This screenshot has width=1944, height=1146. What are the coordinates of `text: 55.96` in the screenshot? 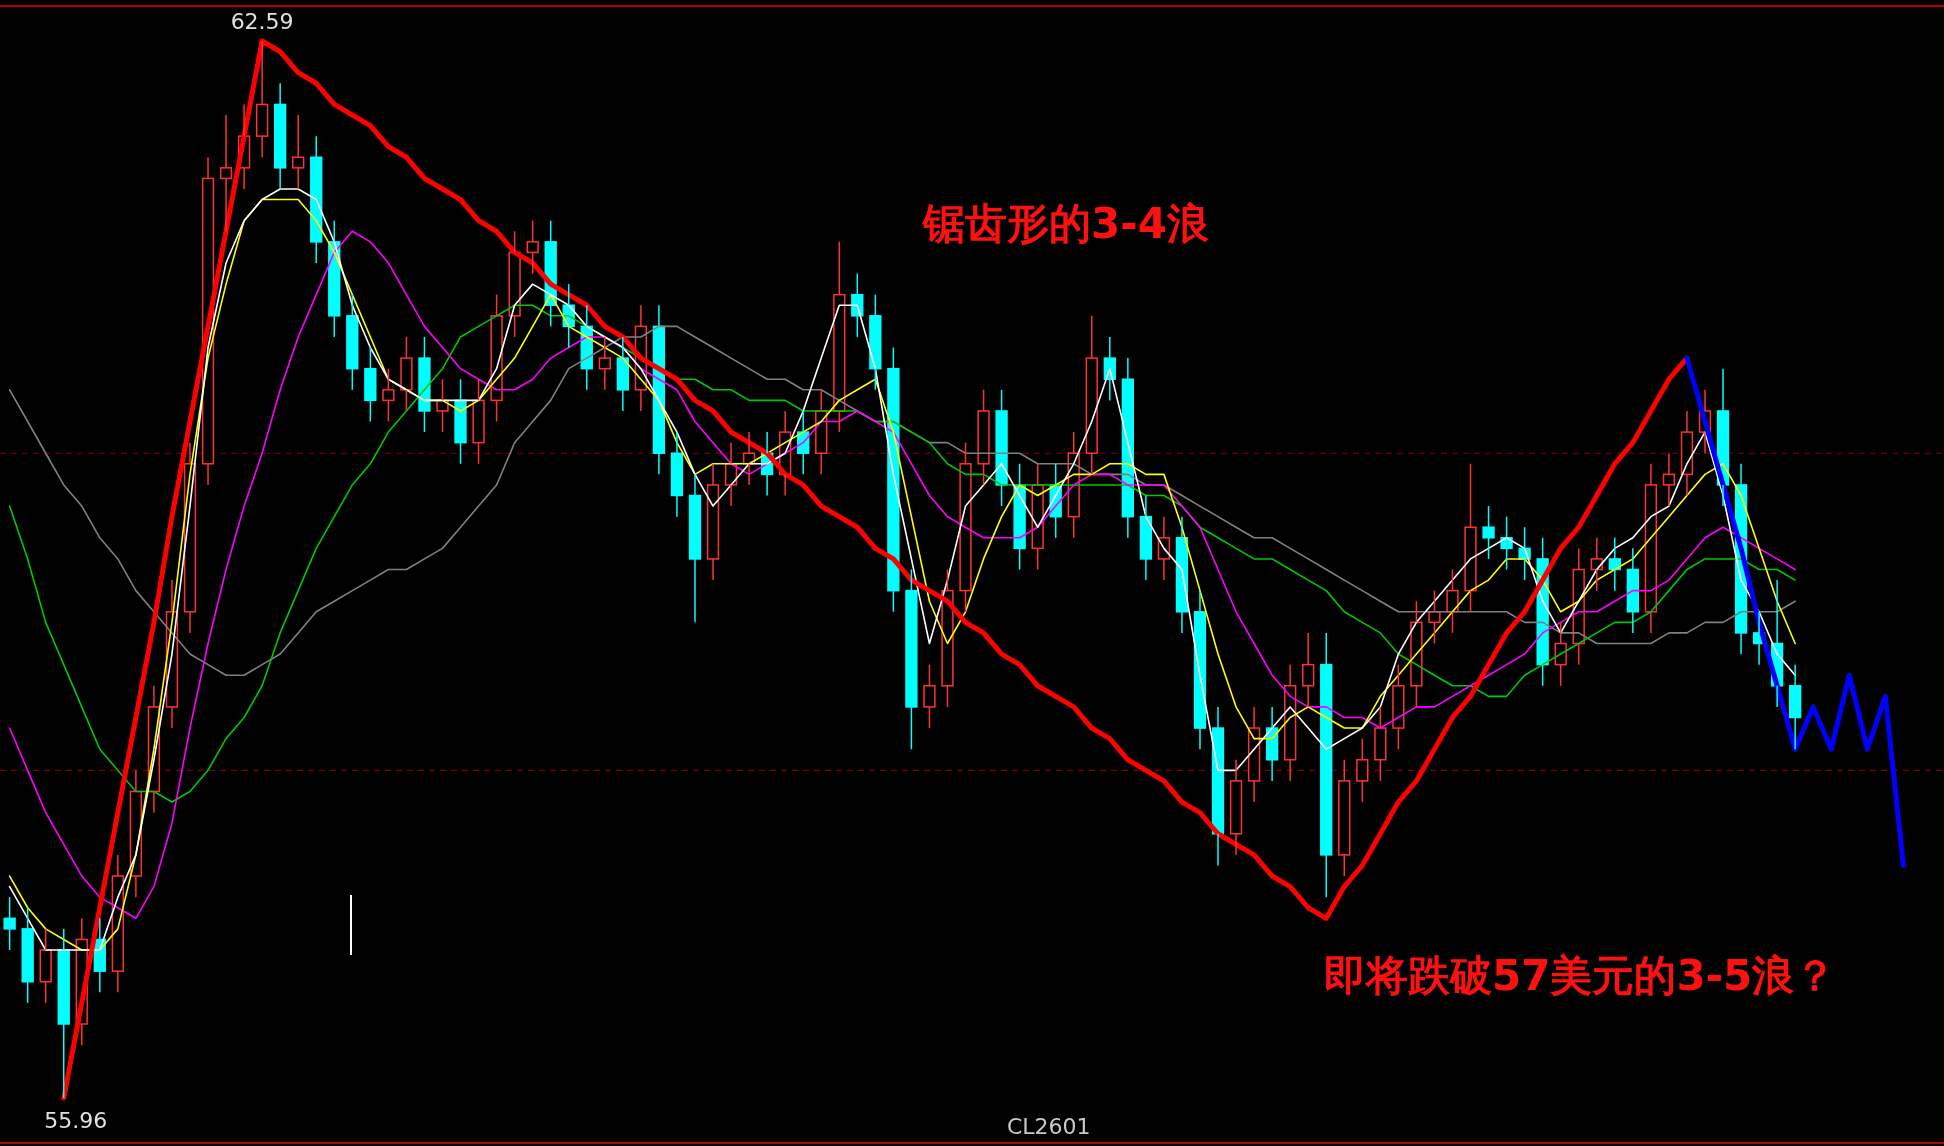 It's located at (76, 1120).